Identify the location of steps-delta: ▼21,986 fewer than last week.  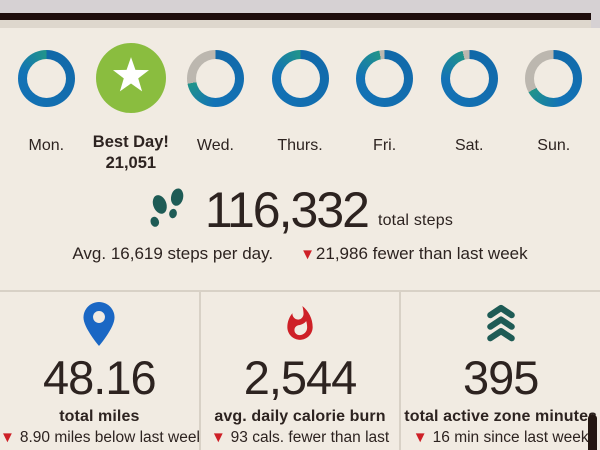
(414, 254).